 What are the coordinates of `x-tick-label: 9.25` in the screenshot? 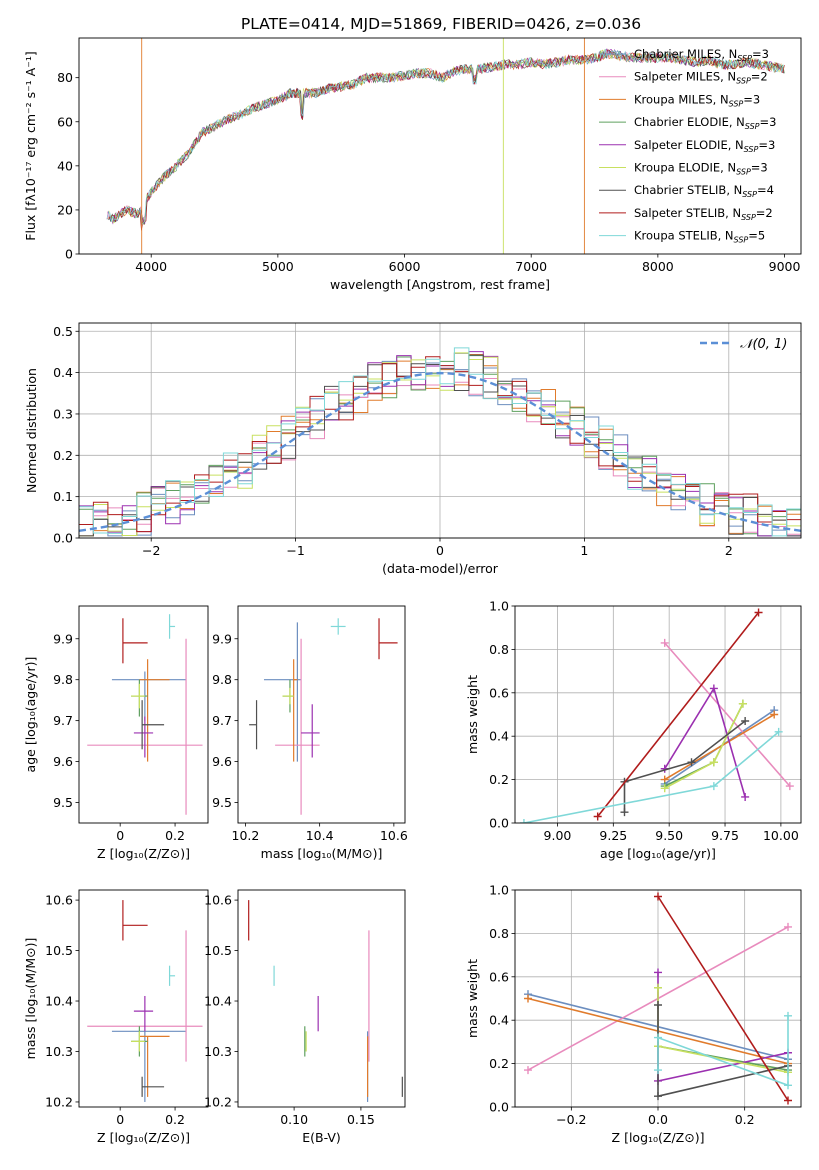 It's located at (613, 835).